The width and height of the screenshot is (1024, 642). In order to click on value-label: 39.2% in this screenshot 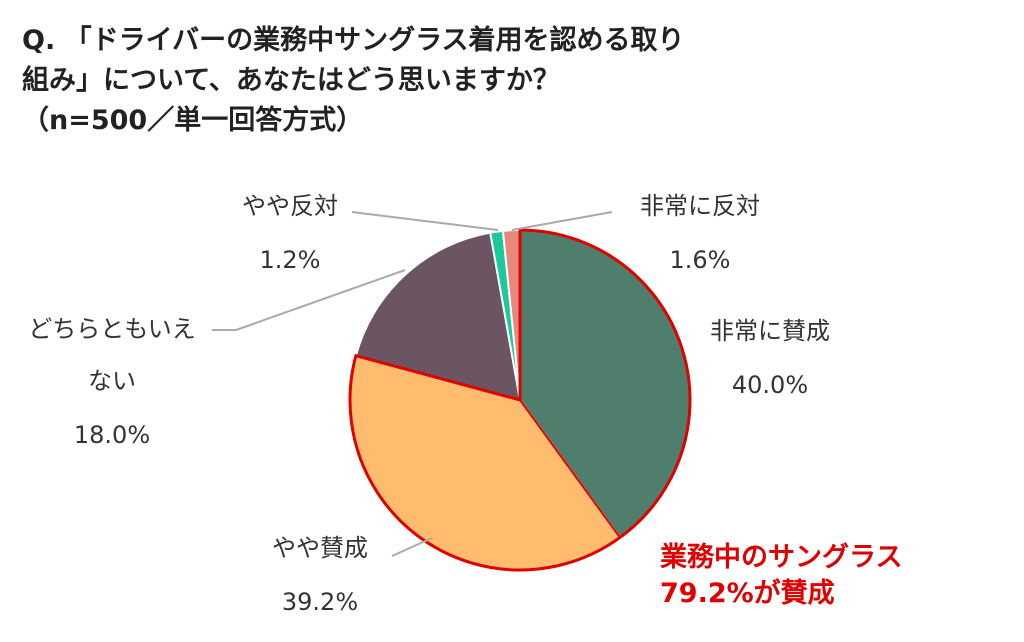, I will do `click(320, 602)`.